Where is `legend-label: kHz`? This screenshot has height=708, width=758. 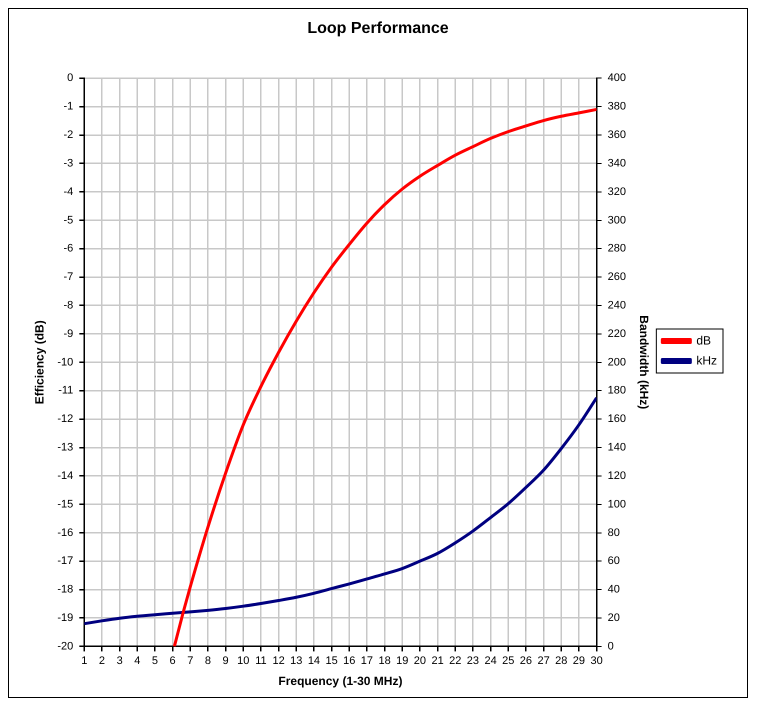 legend-label: kHz is located at coordinates (707, 360).